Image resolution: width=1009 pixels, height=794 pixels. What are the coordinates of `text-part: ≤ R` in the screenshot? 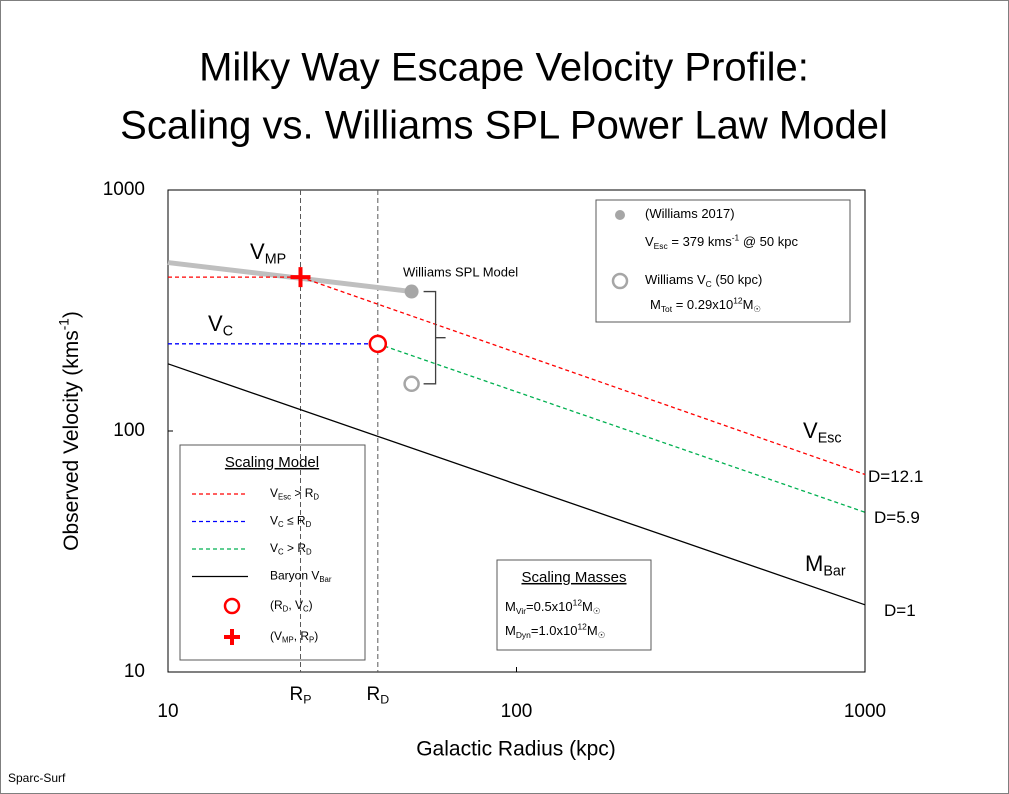 It's located at (295, 521).